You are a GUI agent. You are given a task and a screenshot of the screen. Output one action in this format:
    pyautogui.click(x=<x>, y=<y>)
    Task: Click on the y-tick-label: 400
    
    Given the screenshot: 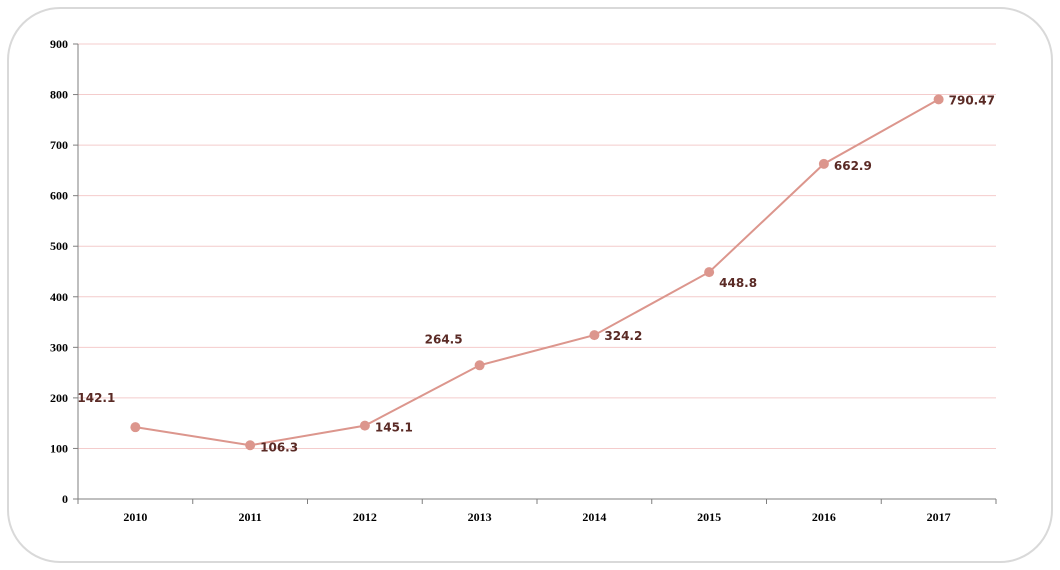 What is the action you would take?
    pyautogui.click(x=59, y=297)
    